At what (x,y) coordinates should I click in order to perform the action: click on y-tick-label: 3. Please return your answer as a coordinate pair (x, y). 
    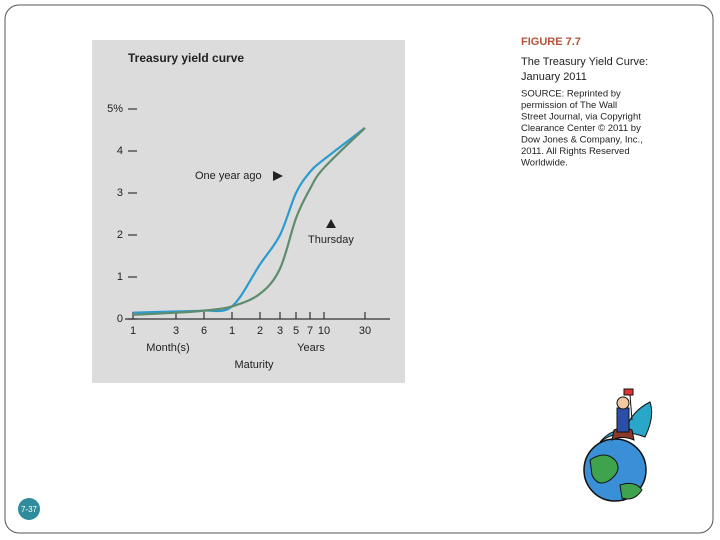
    Looking at the image, I should click on (120, 193).